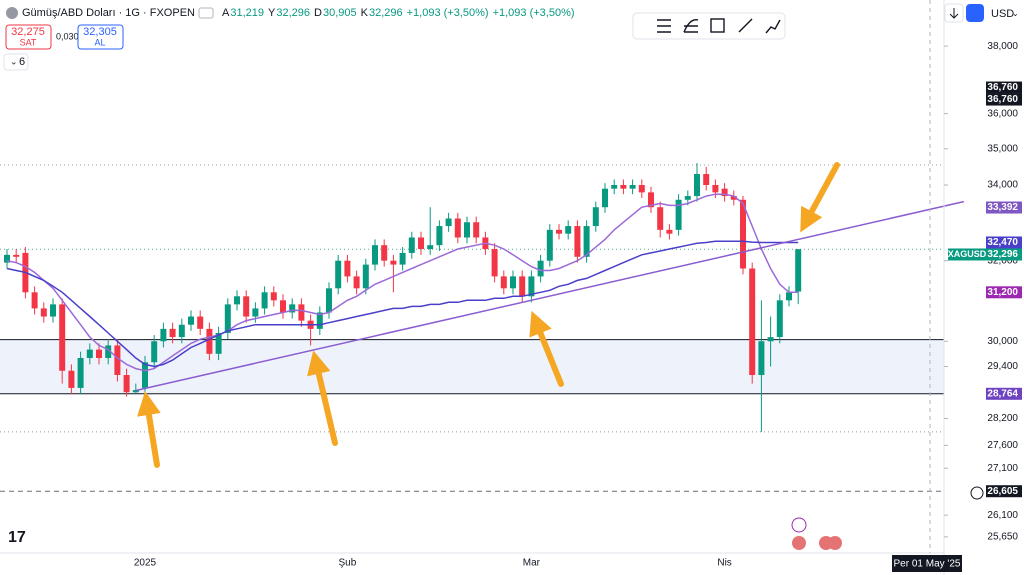 The width and height of the screenshot is (1024, 575). Describe the element at coordinates (1002, 515) in the screenshot. I see `y-tick-label: 26,100` at that location.